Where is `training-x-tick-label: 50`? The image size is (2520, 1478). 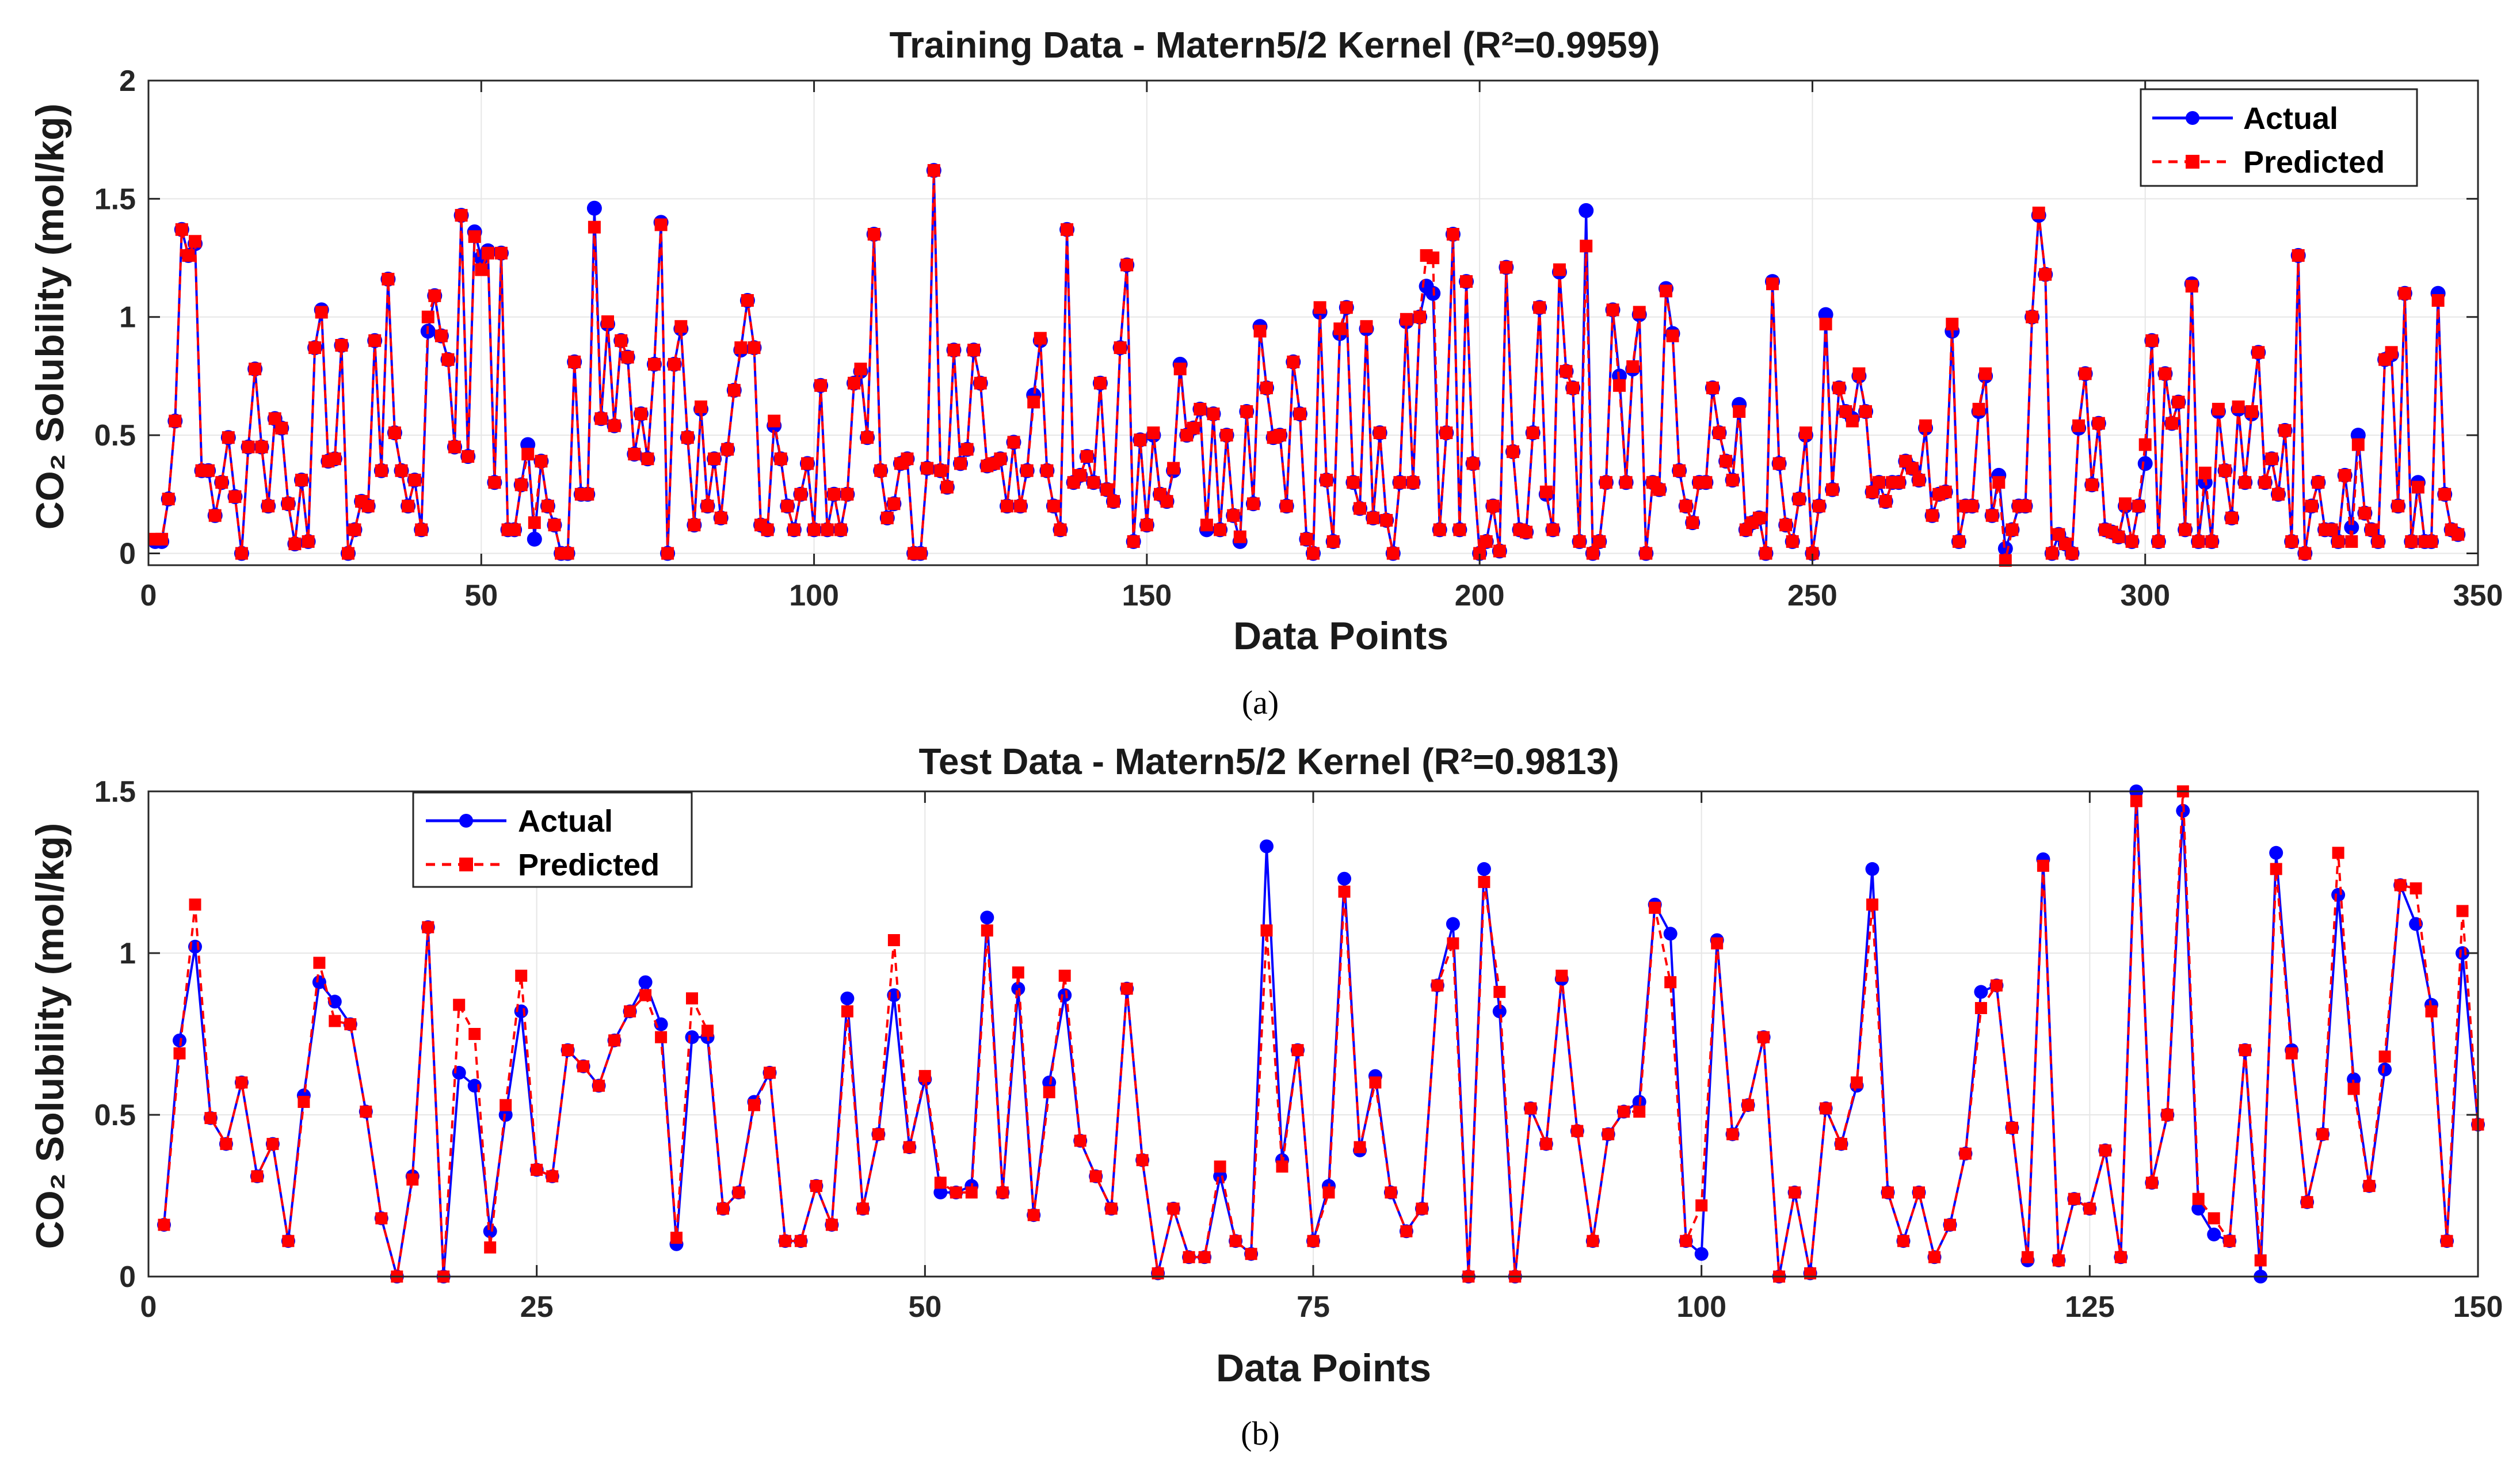 training-x-tick-label: 50 is located at coordinates (481, 595).